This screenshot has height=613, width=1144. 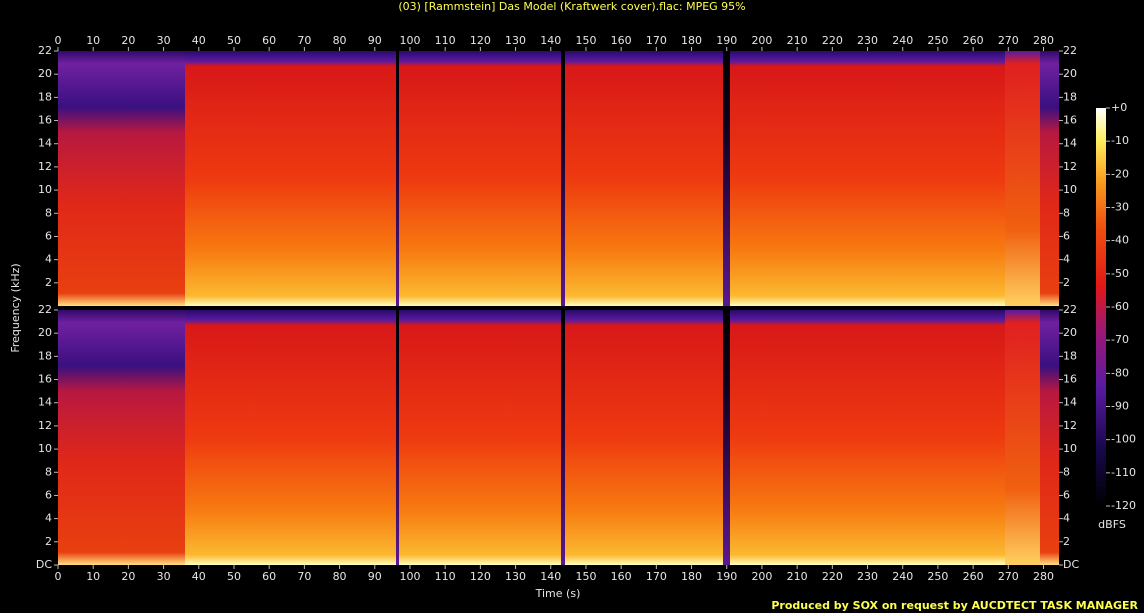 What do you see at coordinates (656, 576) in the screenshot?
I see `x-tick-label: 170` at bounding box center [656, 576].